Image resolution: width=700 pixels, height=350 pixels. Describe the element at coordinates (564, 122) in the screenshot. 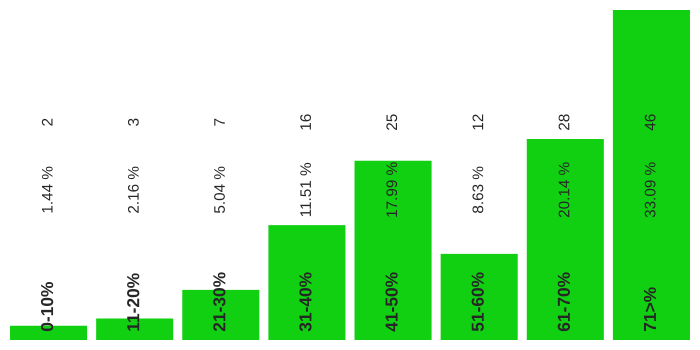

I see `annotation: 28` at that location.